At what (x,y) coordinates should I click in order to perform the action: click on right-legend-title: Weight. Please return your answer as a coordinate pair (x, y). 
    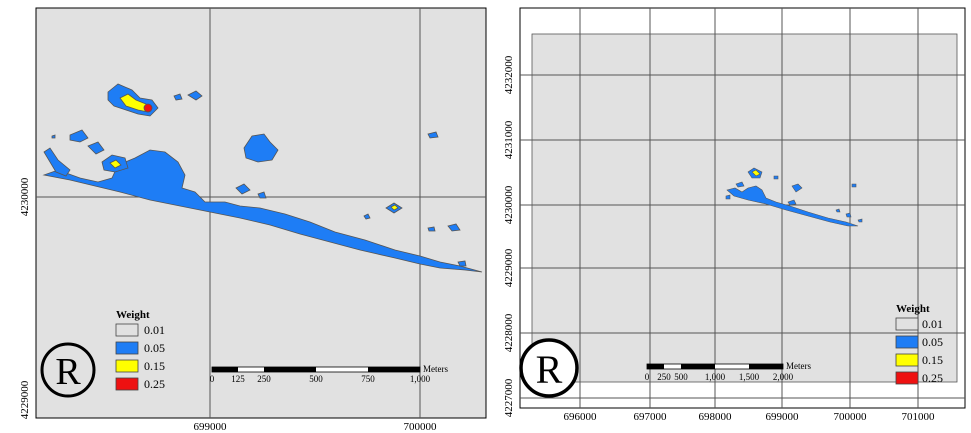
    Looking at the image, I should click on (913, 309).